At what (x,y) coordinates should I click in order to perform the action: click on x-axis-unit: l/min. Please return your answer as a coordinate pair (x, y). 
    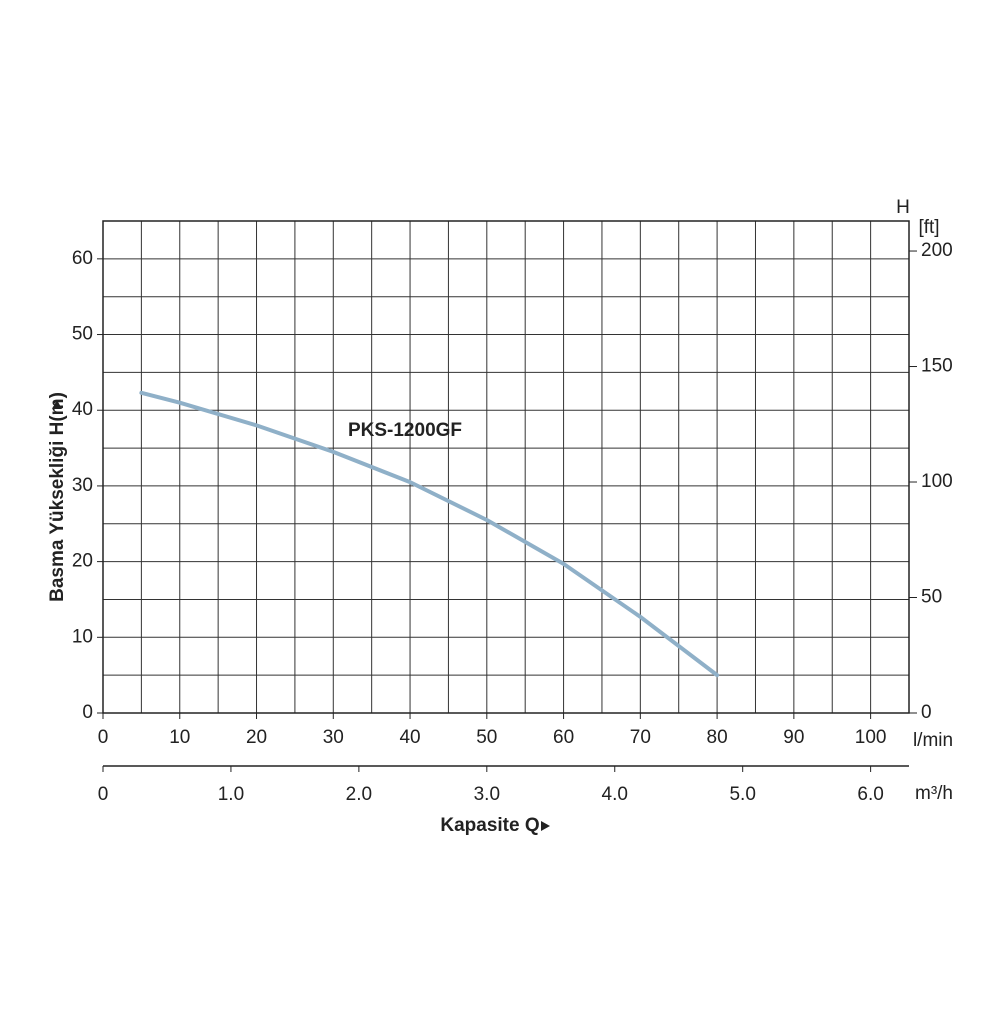
    Looking at the image, I should click on (933, 740).